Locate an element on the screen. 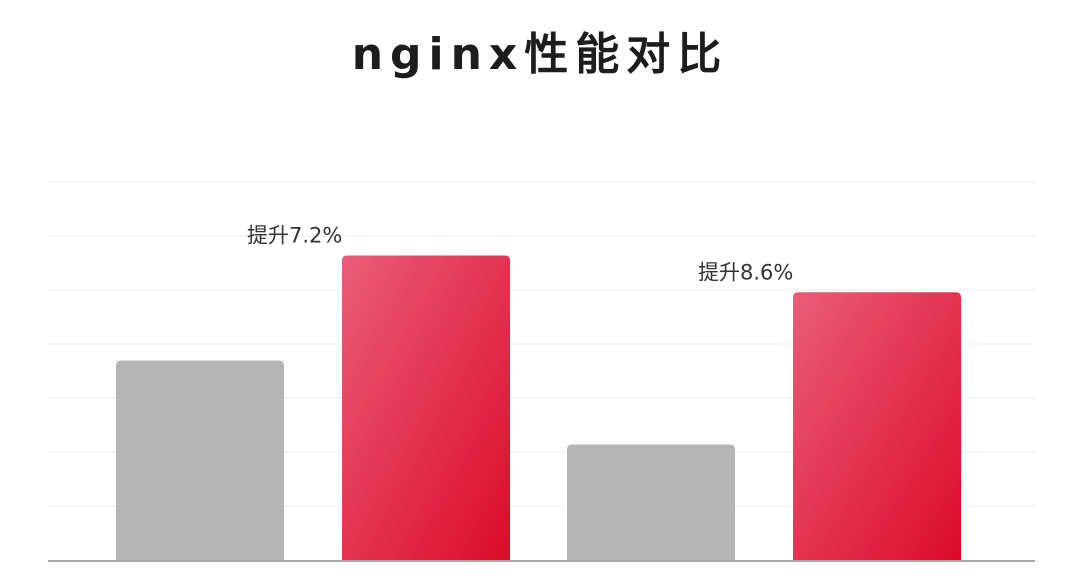  improvement-label-2: 提升8.6% is located at coordinates (745, 272).